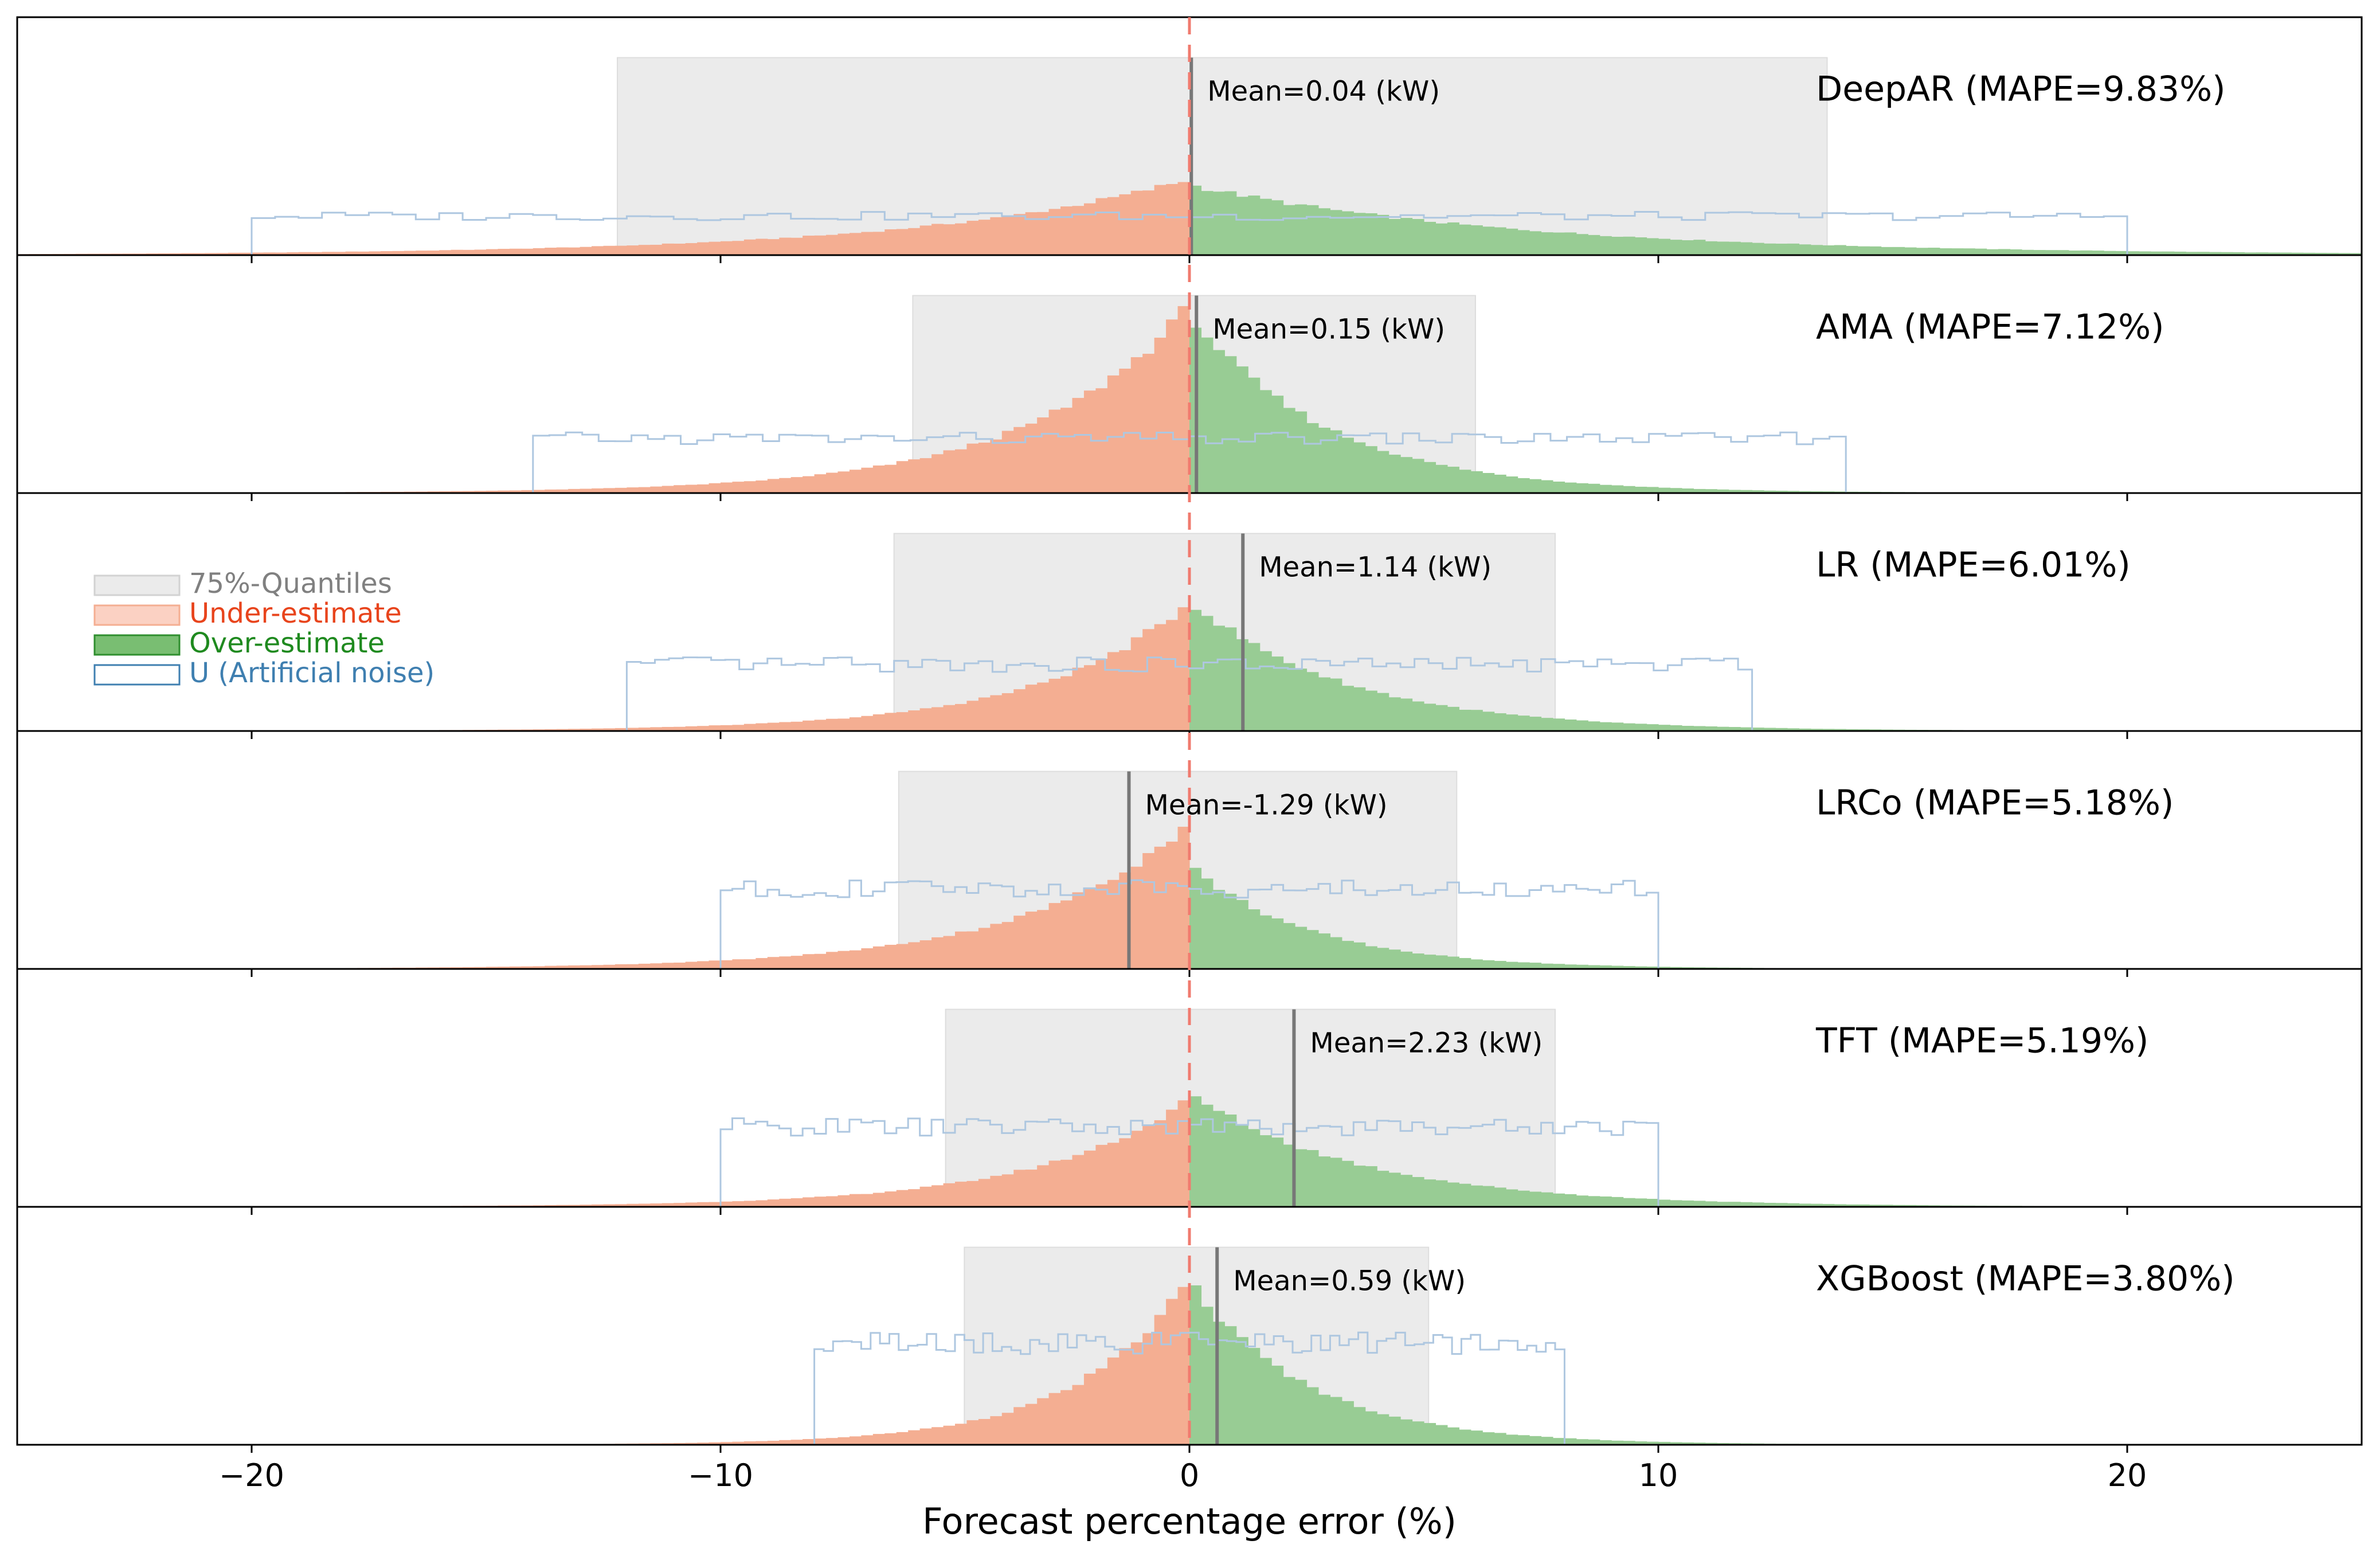  Describe the element at coordinates (251, 1475) in the screenshot. I see `x-tick-label: −20` at that location.